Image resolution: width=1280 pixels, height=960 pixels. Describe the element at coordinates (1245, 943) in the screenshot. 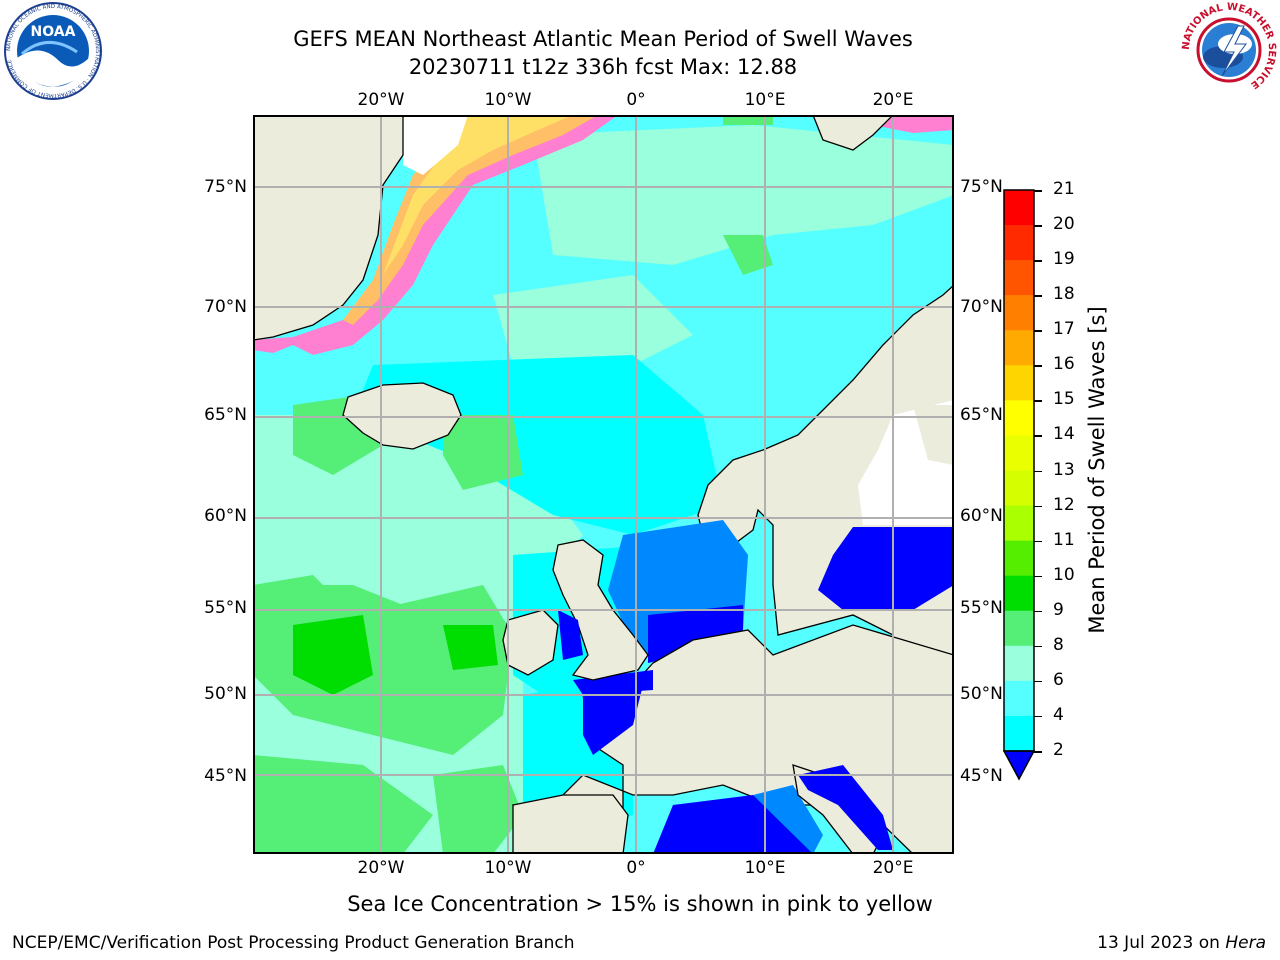

I see `footer-host: Hera` at that location.